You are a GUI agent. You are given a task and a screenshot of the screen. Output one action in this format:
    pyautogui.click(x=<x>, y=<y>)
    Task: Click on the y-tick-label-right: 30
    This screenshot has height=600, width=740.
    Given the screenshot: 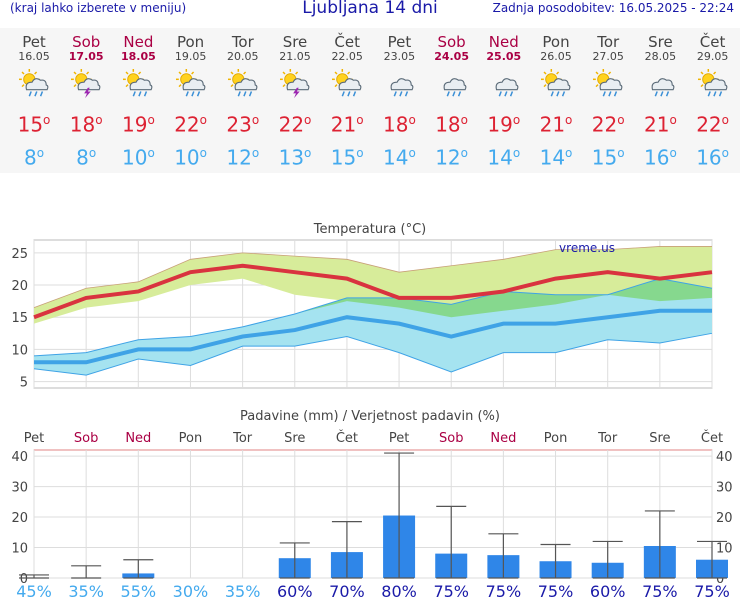 What is the action you would take?
    pyautogui.click(x=724, y=488)
    